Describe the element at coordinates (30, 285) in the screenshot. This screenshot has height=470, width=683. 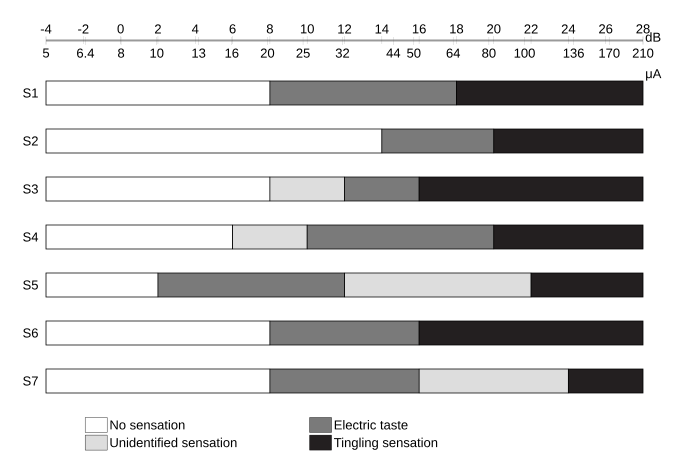
I see `y-tick-label: S5` at that location.